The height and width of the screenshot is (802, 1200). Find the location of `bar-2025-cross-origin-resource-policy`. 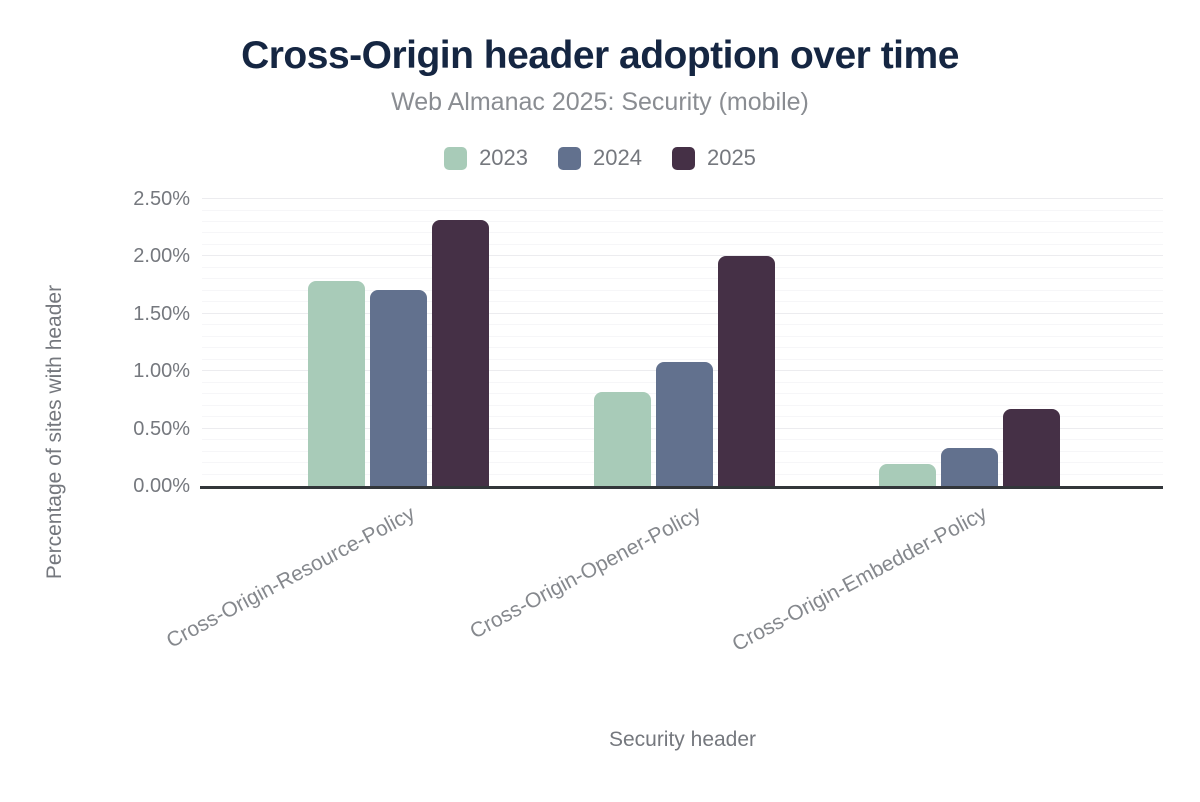

bar-2025-cross-origin-resource-policy is located at coordinates (460, 352).